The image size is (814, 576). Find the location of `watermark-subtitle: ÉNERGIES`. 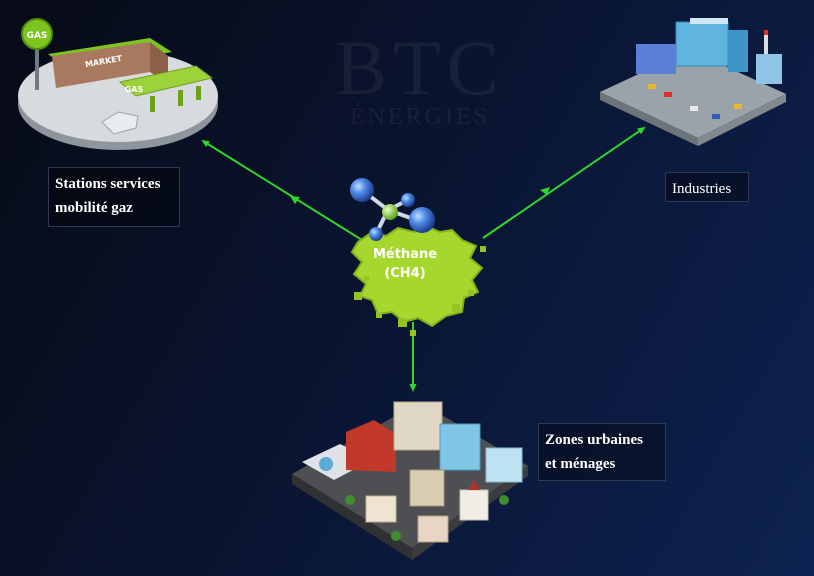

watermark-subtitle: ÉNERGIES is located at coordinates (420, 117).